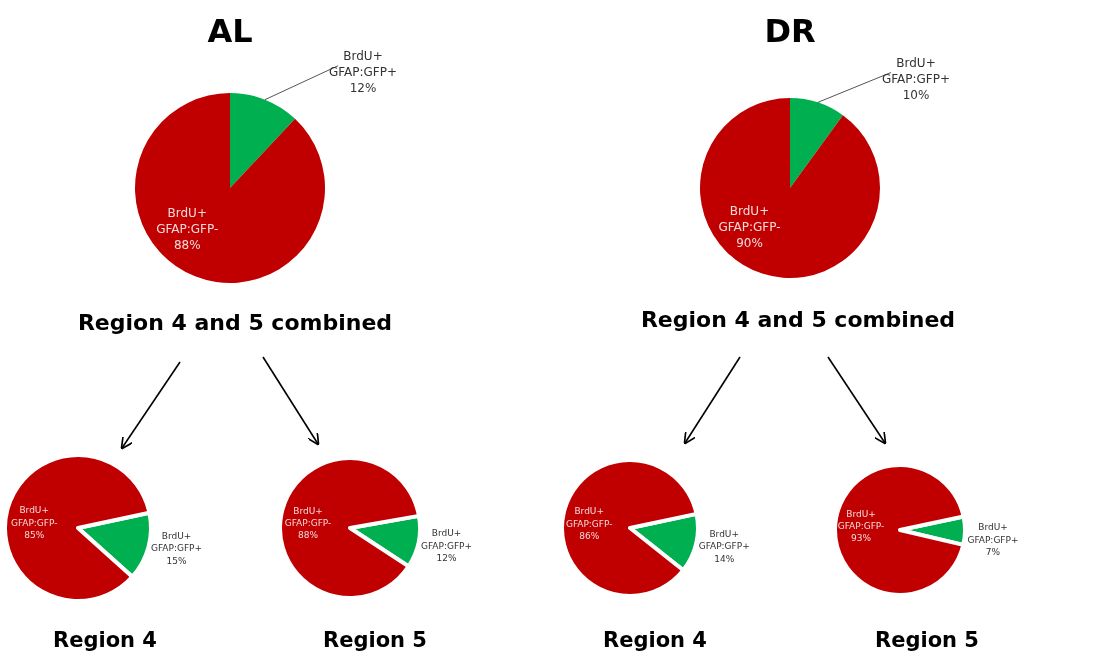 This screenshot has width=1100, height=664. I want to click on data-label: 10%, so click(916, 94).